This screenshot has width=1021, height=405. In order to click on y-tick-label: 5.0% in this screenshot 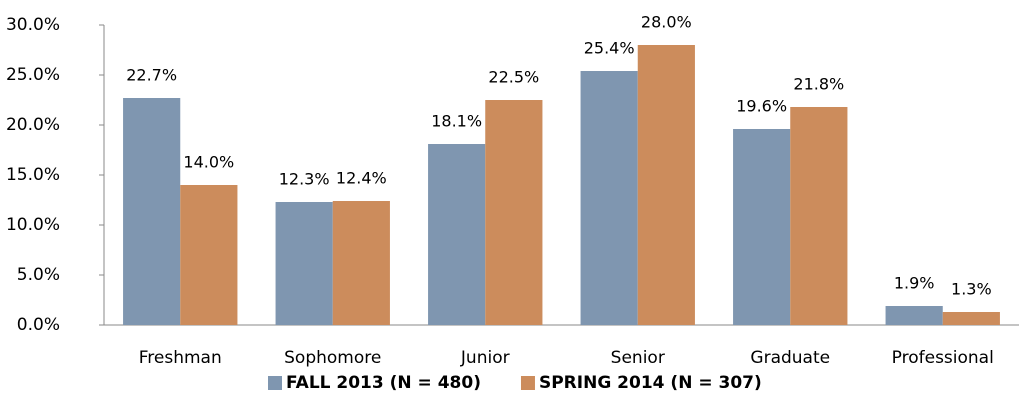, I will do `click(38, 275)`.